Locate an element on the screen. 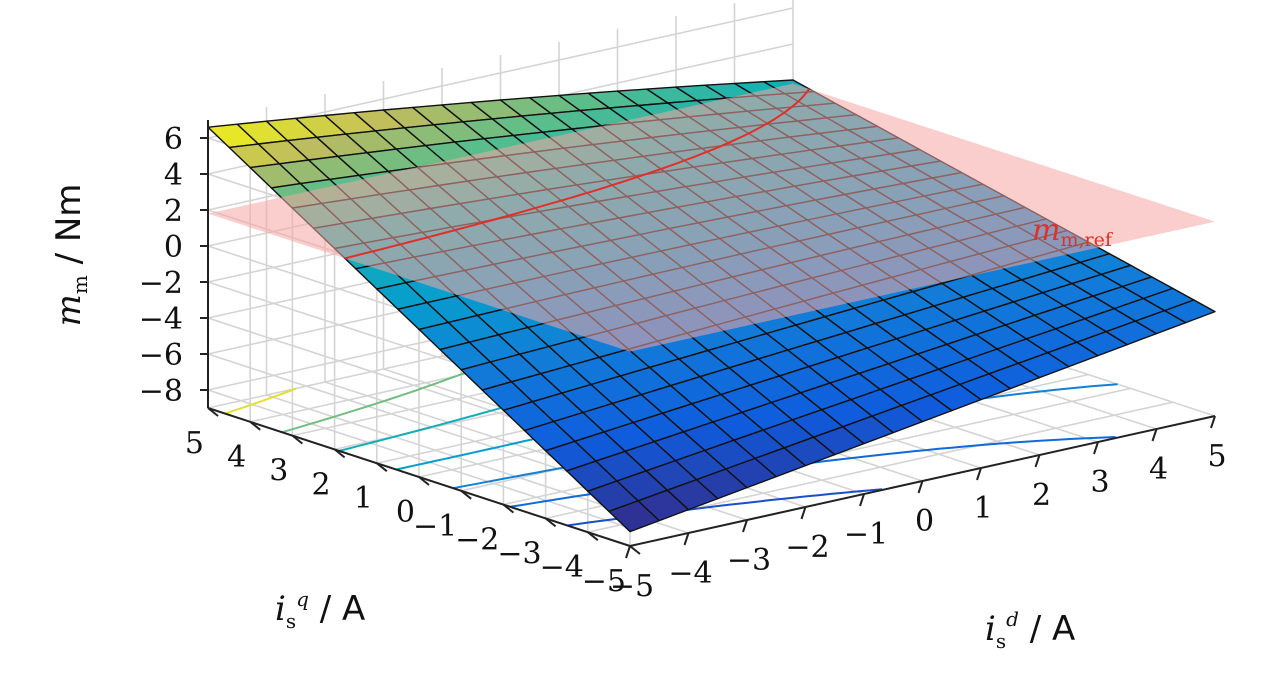  y-tick-label: 1 is located at coordinates (363, 498).